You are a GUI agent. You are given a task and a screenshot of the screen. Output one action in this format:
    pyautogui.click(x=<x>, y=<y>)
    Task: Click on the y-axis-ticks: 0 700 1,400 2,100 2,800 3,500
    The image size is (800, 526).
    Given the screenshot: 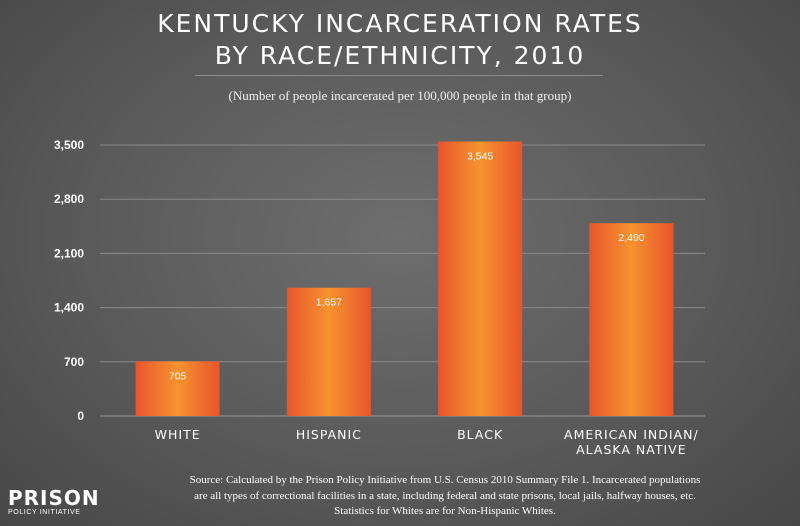 What is the action you would take?
    pyautogui.click(x=69, y=280)
    